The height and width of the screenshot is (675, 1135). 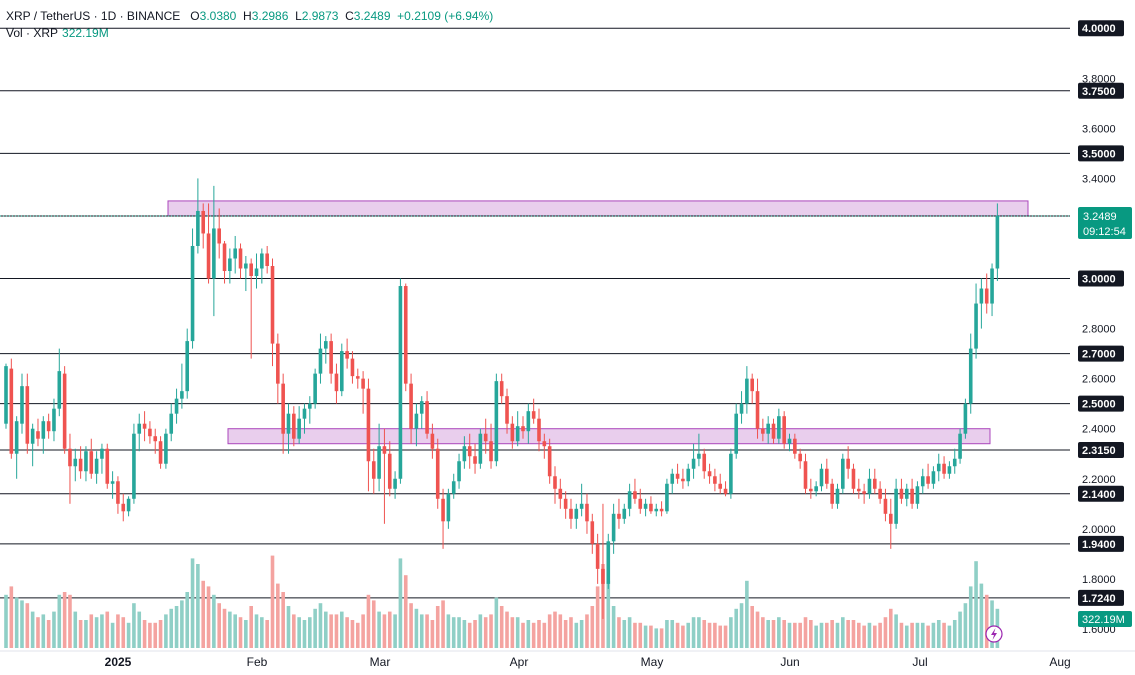 What do you see at coordinates (298, 16) in the screenshot?
I see `low-label: L` at bounding box center [298, 16].